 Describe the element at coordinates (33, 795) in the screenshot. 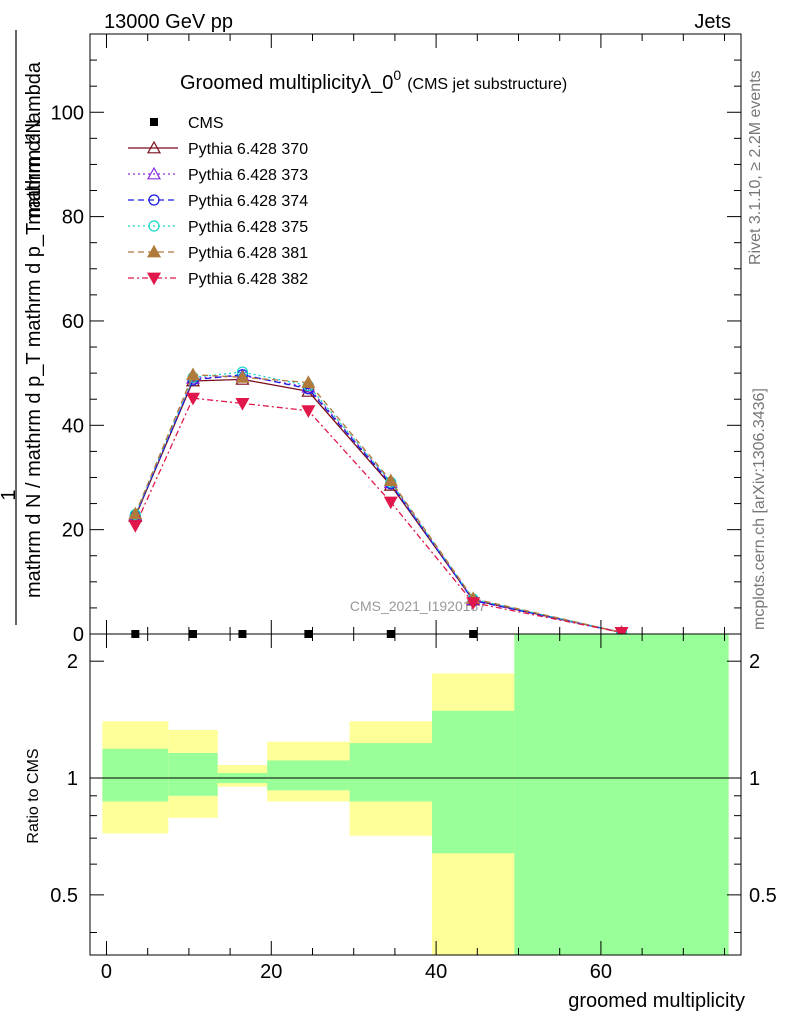

I see `ratio-y-label: Ratio to CMS` at that location.